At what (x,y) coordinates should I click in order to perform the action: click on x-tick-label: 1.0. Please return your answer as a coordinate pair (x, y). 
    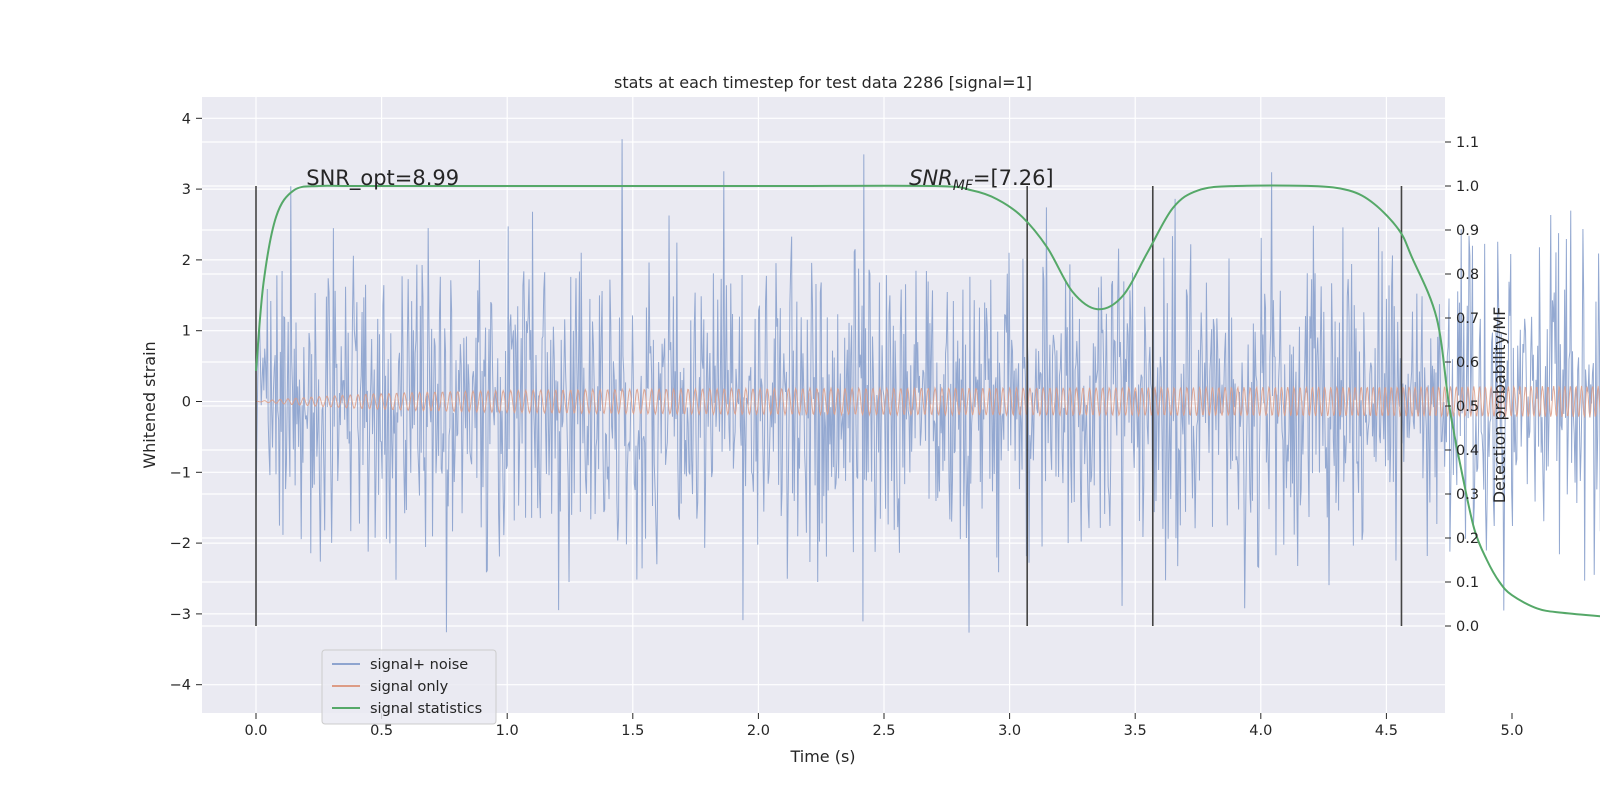
    Looking at the image, I should click on (507, 731).